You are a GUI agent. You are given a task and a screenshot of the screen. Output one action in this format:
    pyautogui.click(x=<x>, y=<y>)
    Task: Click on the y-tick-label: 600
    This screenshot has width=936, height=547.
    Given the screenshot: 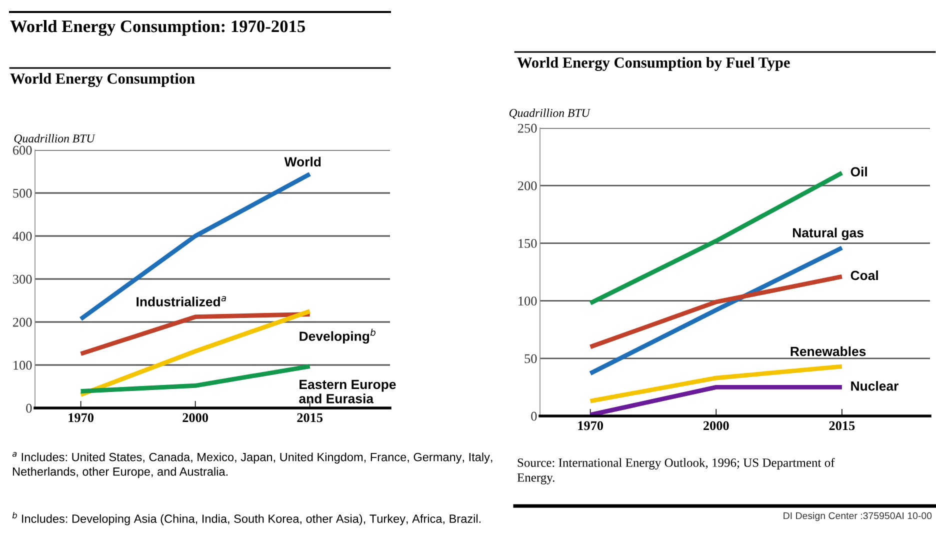 What is the action you would take?
    pyautogui.click(x=22, y=150)
    